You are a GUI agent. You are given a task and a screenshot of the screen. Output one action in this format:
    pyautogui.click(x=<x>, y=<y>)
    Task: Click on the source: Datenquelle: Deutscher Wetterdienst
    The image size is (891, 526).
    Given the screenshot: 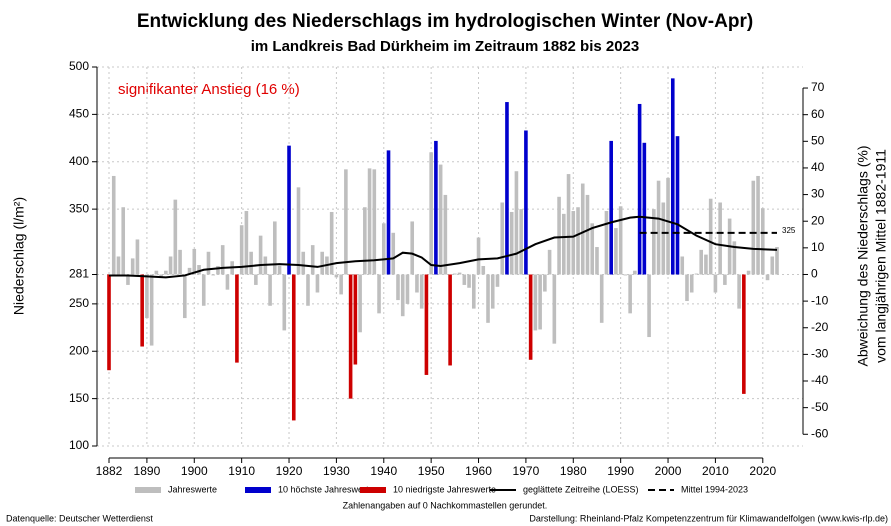 What is the action you would take?
    pyautogui.click(x=79, y=518)
    